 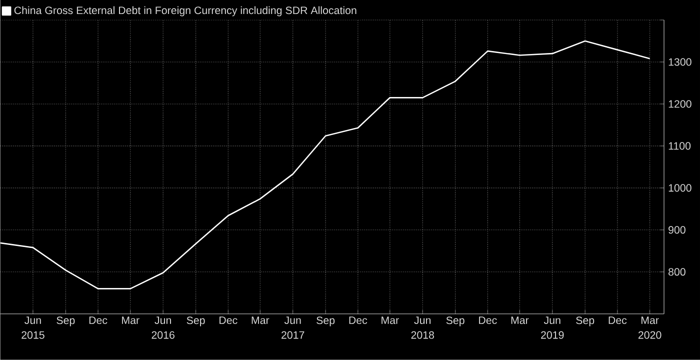 What do you see at coordinates (677, 230) in the screenshot?
I see `y-tick-label: 900` at bounding box center [677, 230].